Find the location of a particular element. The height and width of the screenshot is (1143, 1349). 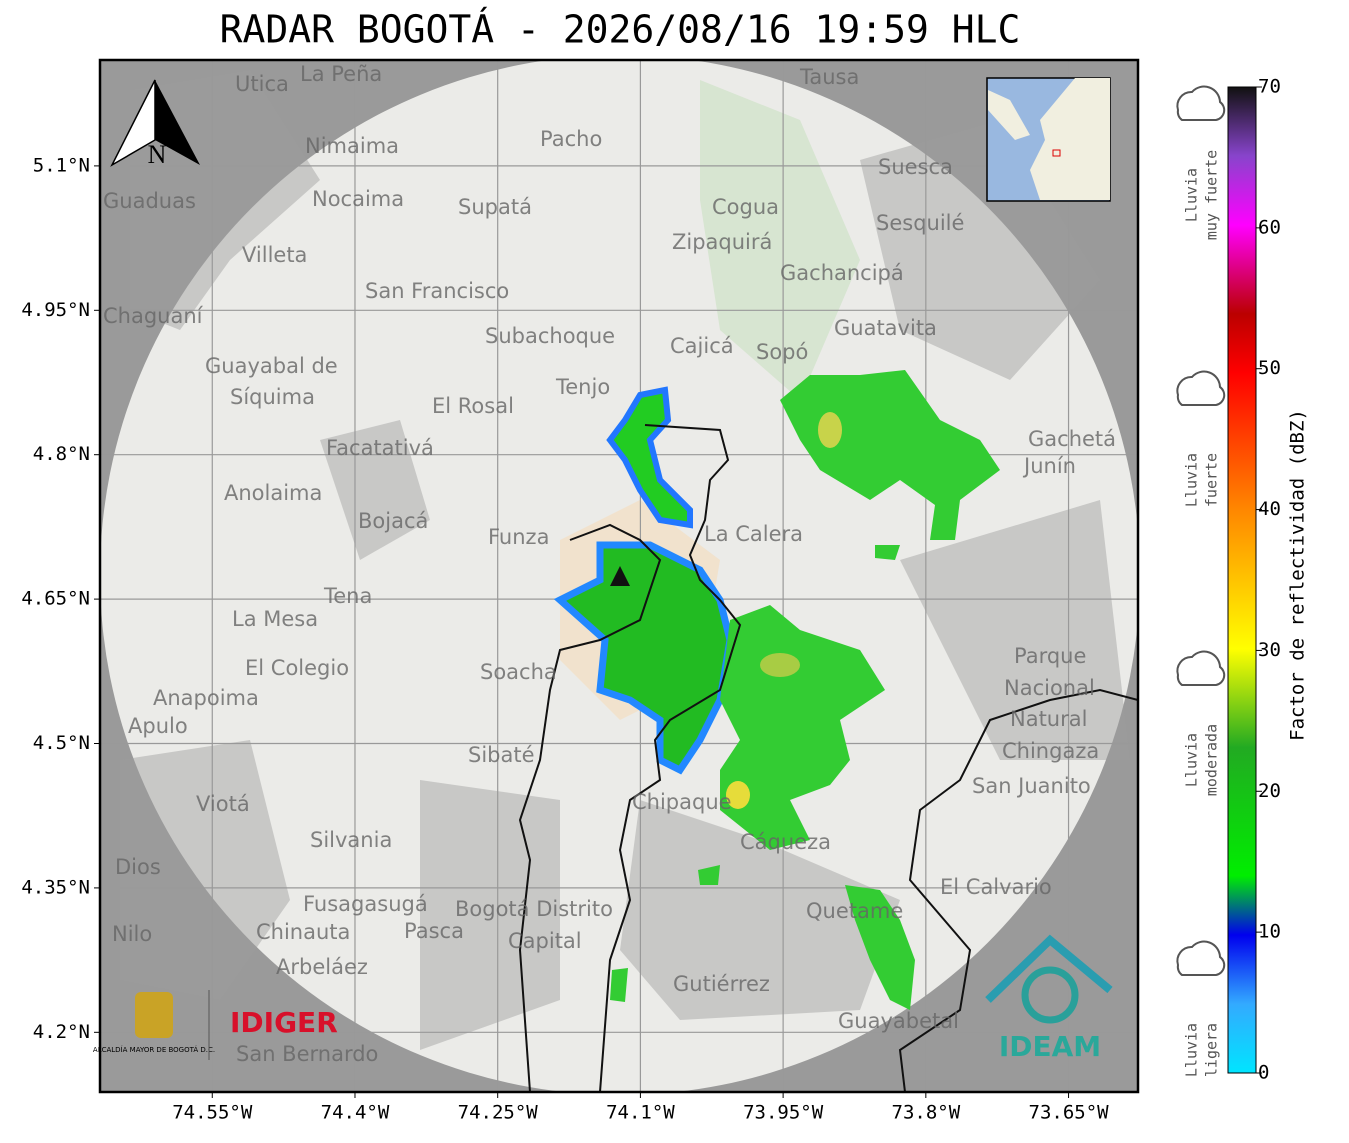

place-name: Chingaza is located at coordinates (1050, 751).